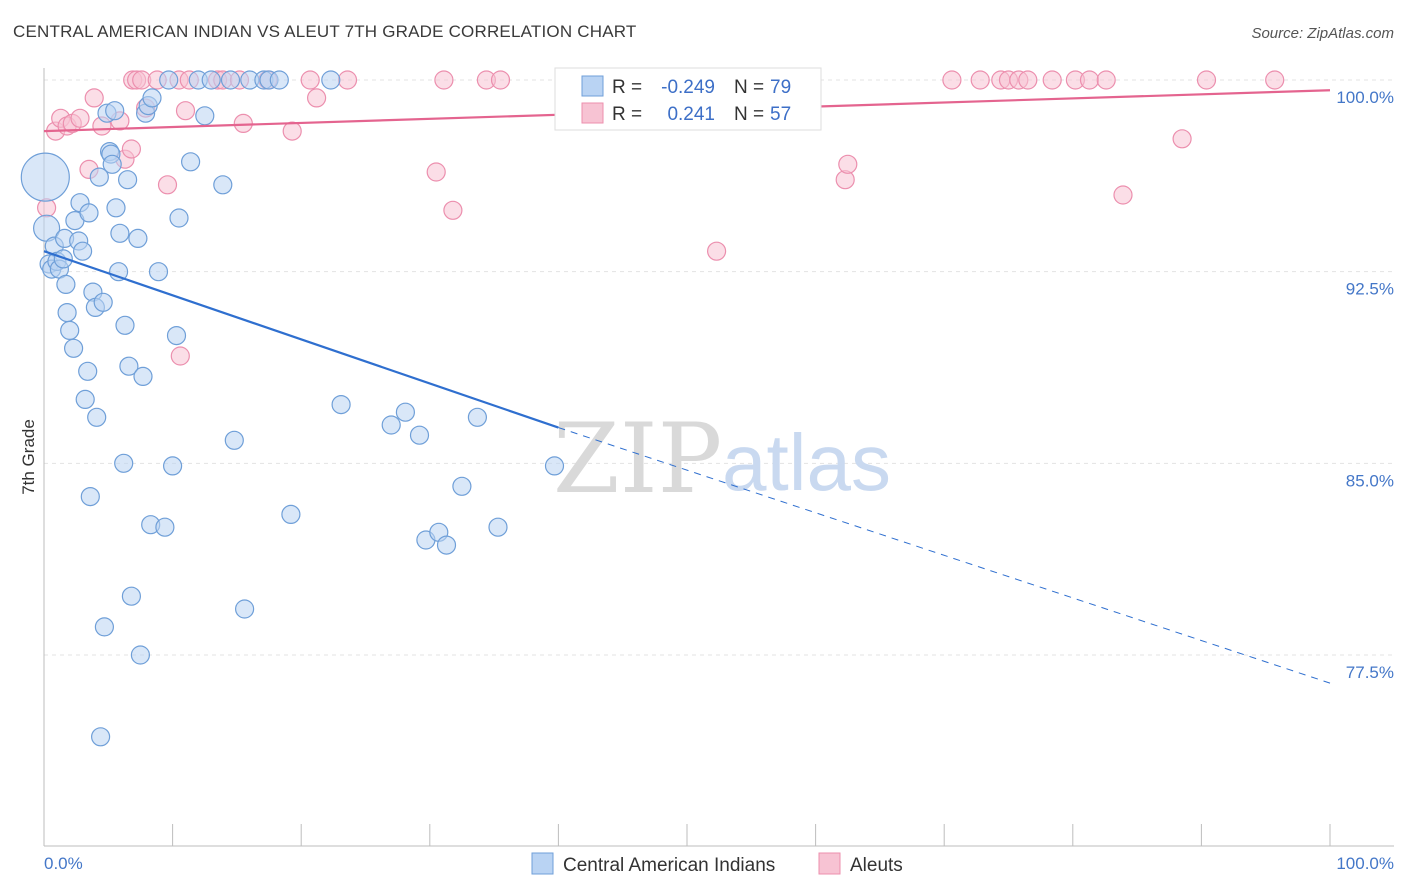  Describe the element at coordinates (829, 863) in the screenshot. I see `bottom-legend-swatch-pink` at that location.